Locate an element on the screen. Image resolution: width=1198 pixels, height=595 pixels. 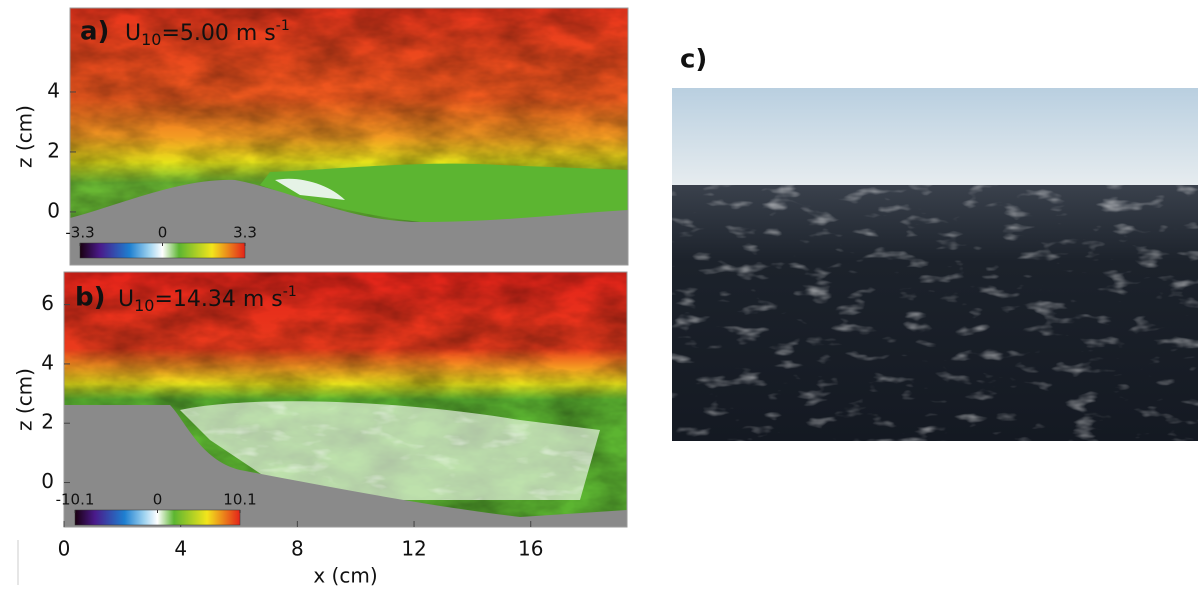
panel-title: U10=5.00 m s-1 is located at coordinates (207, 33).